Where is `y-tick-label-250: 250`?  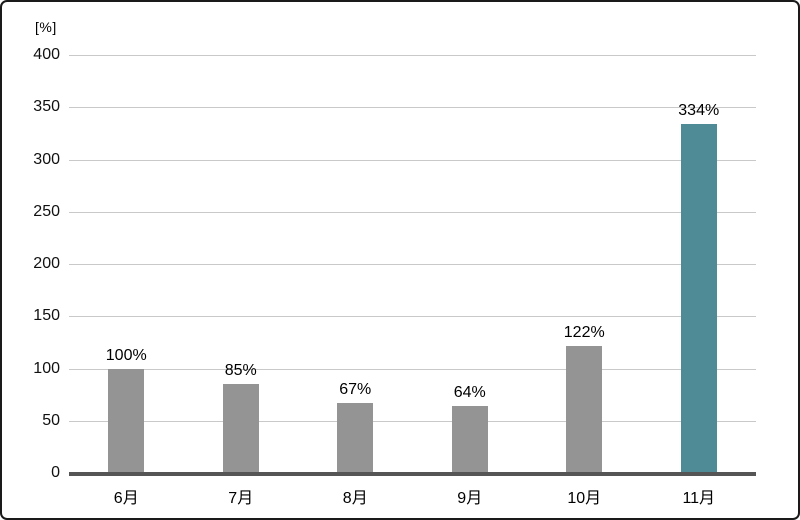 y-tick-label-250: 250 is located at coordinates (46, 211).